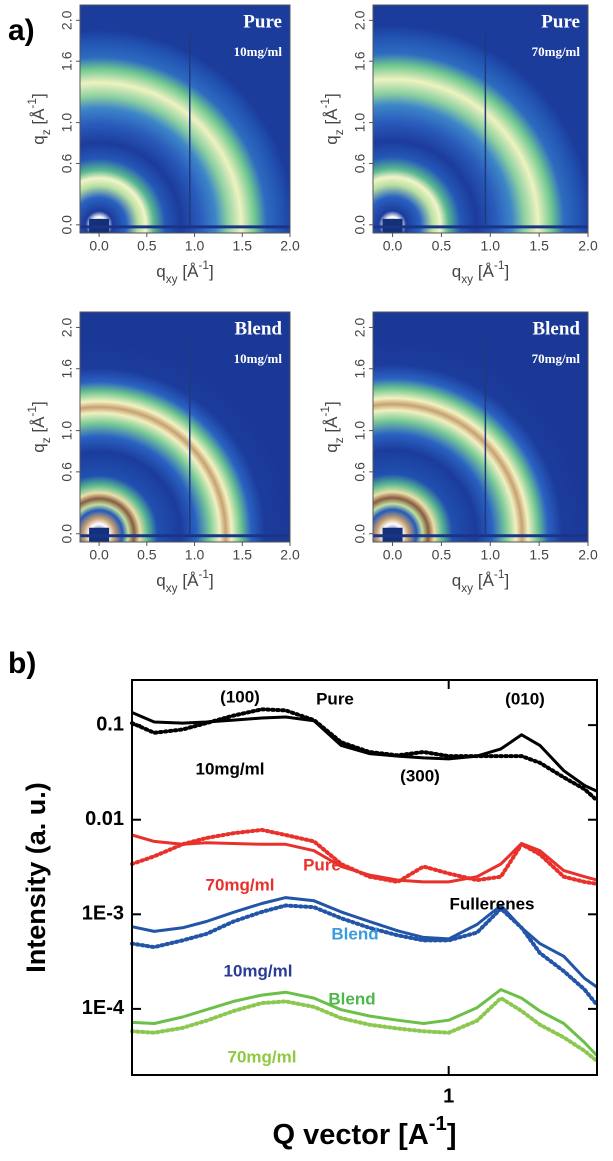 The width and height of the screenshot is (613, 1161). Describe the element at coordinates (21, 30) in the screenshot. I see `panel-label: a)` at that location.